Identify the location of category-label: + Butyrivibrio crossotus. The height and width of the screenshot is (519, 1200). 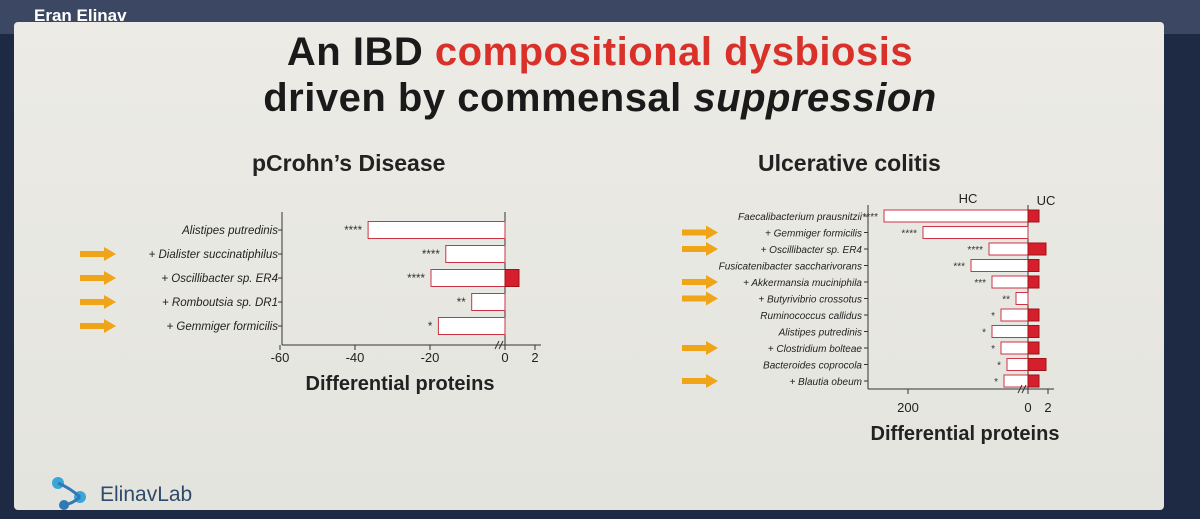
(810, 300).